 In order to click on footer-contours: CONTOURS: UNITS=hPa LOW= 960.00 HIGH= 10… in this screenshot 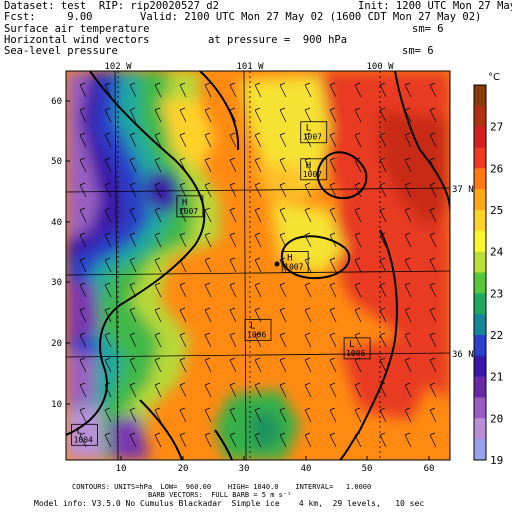, I will do `click(222, 487)`.